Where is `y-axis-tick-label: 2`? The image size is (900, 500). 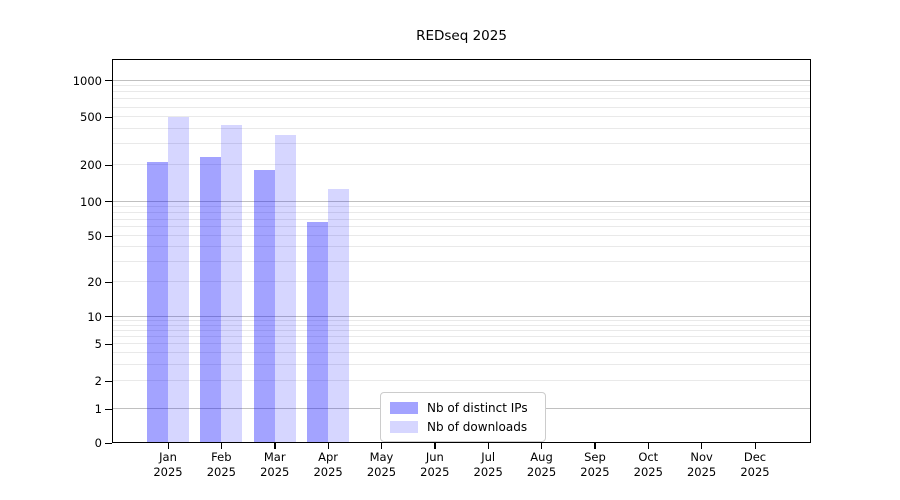
y-axis-tick-label: 2 is located at coordinates (98, 381).